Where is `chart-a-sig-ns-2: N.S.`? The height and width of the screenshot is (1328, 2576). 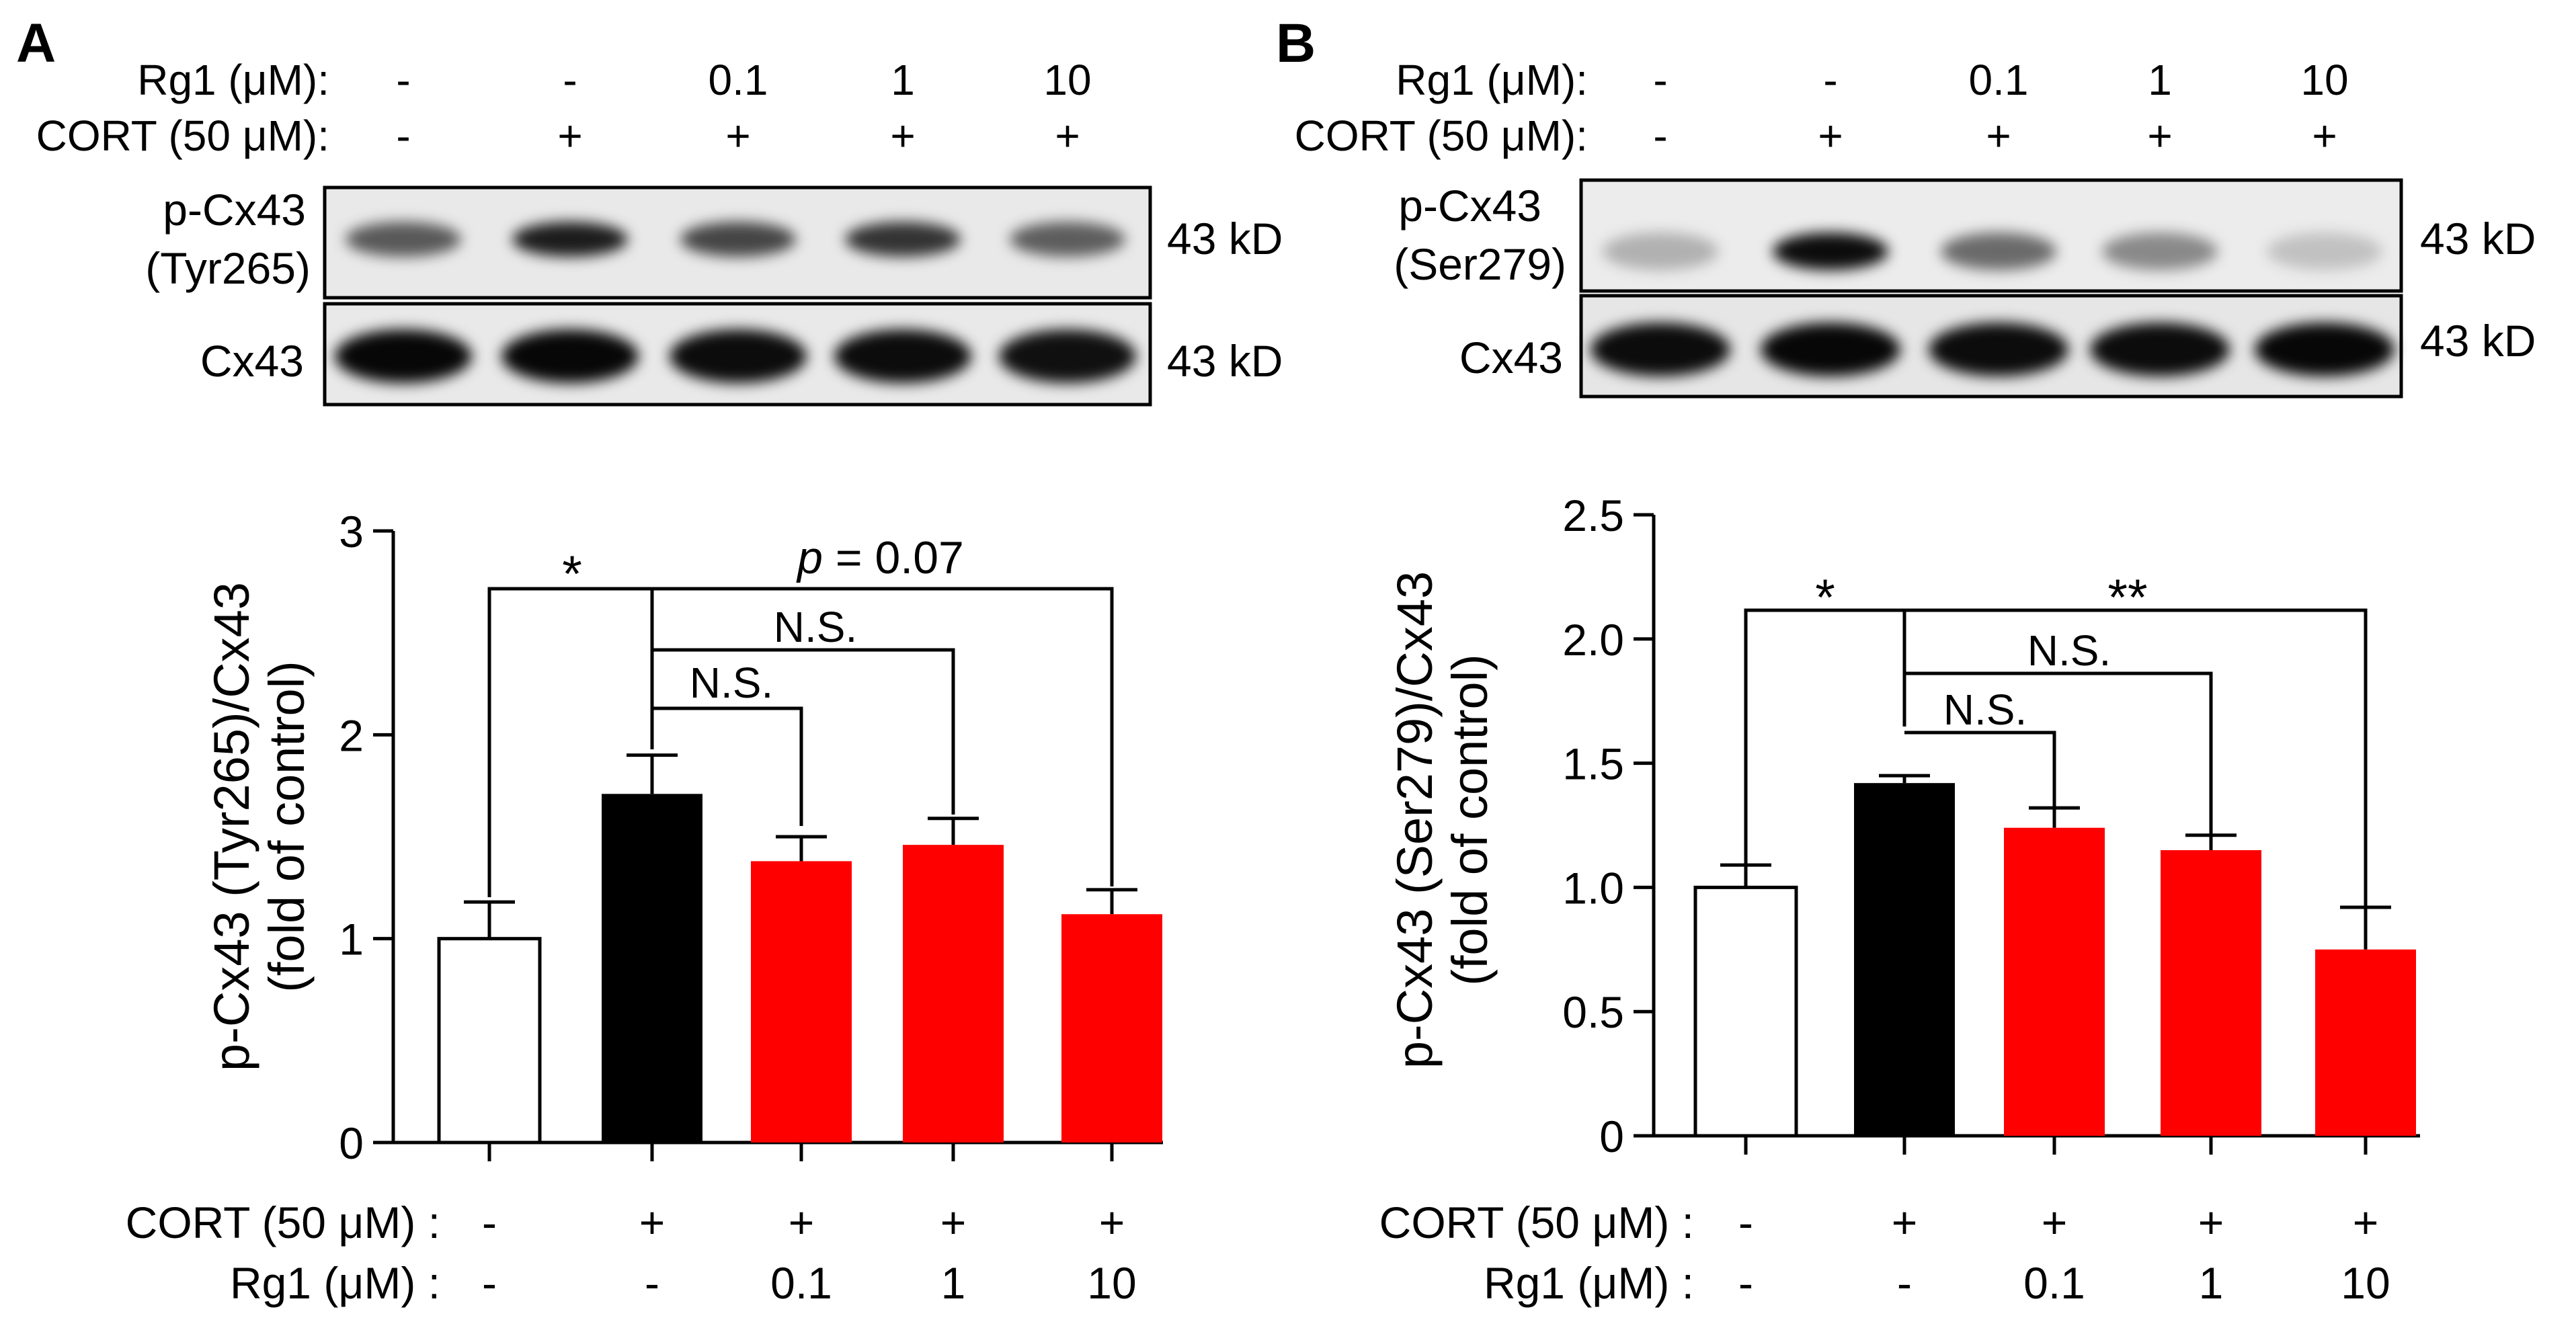 chart-a-sig-ns-2: N.S. is located at coordinates (731, 683).